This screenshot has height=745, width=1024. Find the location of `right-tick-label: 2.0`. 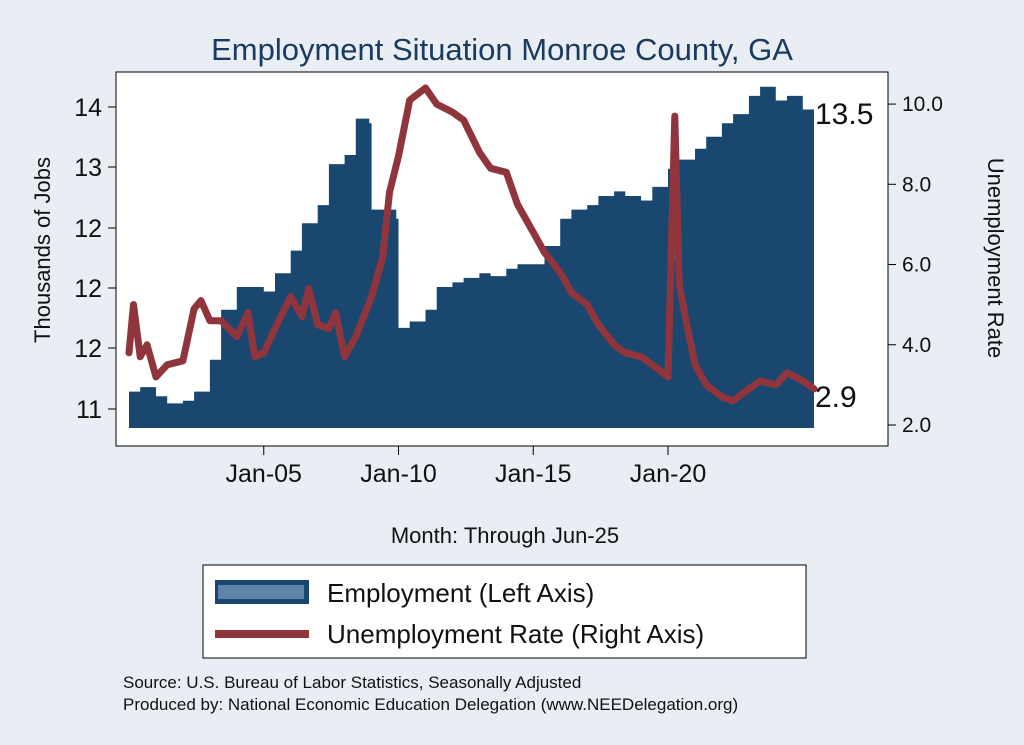

right-tick-label: 2.0 is located at coordinates (916, 425).